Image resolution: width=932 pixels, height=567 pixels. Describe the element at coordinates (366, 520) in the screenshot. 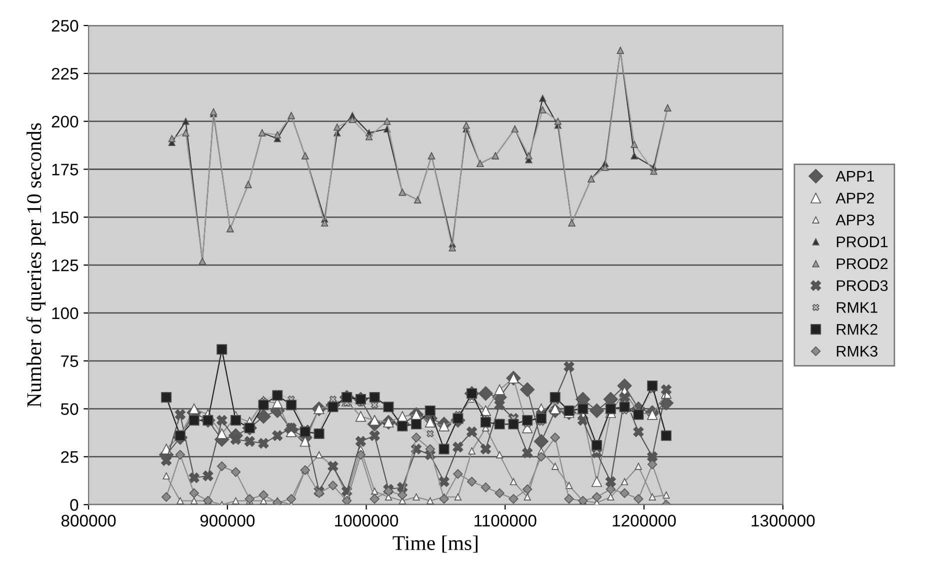

I see `x-tick-label: 1000000` at that location.